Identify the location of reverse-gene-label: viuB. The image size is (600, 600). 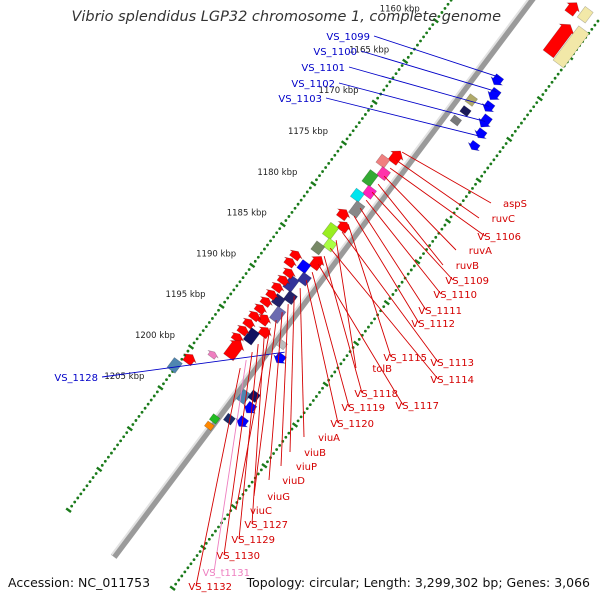
(315, 453).